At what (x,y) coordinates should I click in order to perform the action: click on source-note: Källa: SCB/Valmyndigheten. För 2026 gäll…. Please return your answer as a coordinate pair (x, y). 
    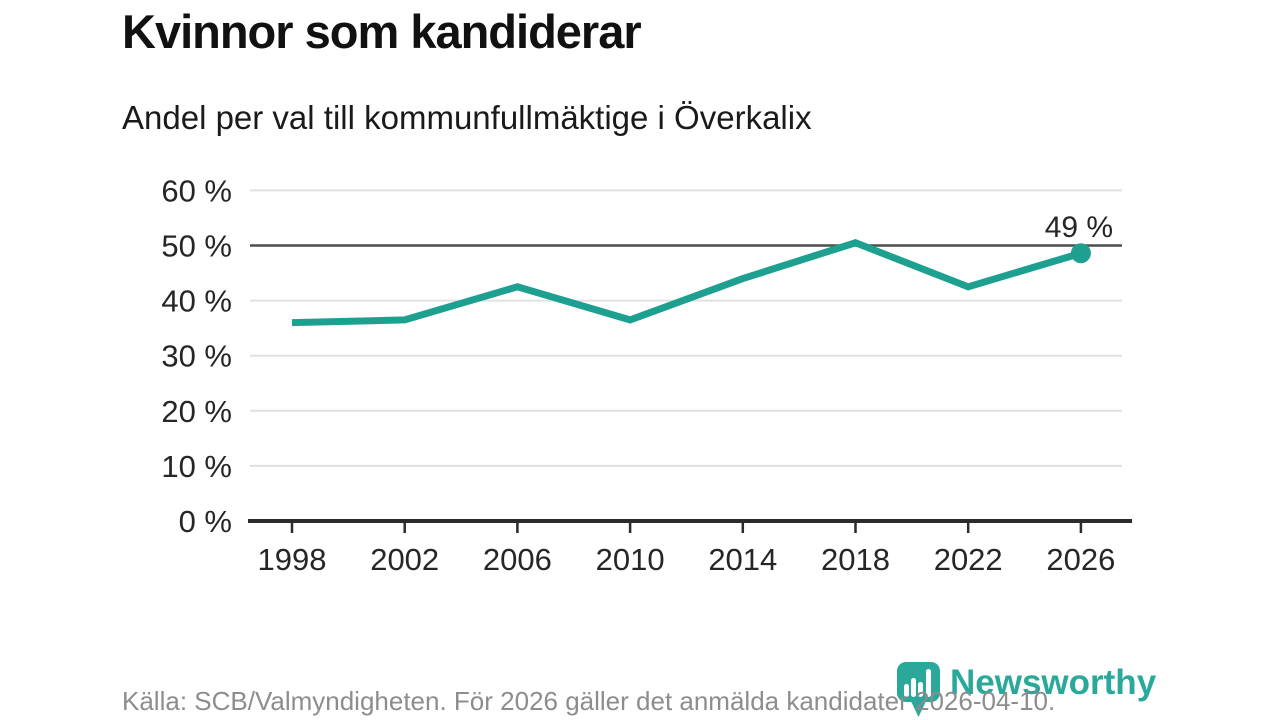
    Looking at the image, I should click on (589, 701).